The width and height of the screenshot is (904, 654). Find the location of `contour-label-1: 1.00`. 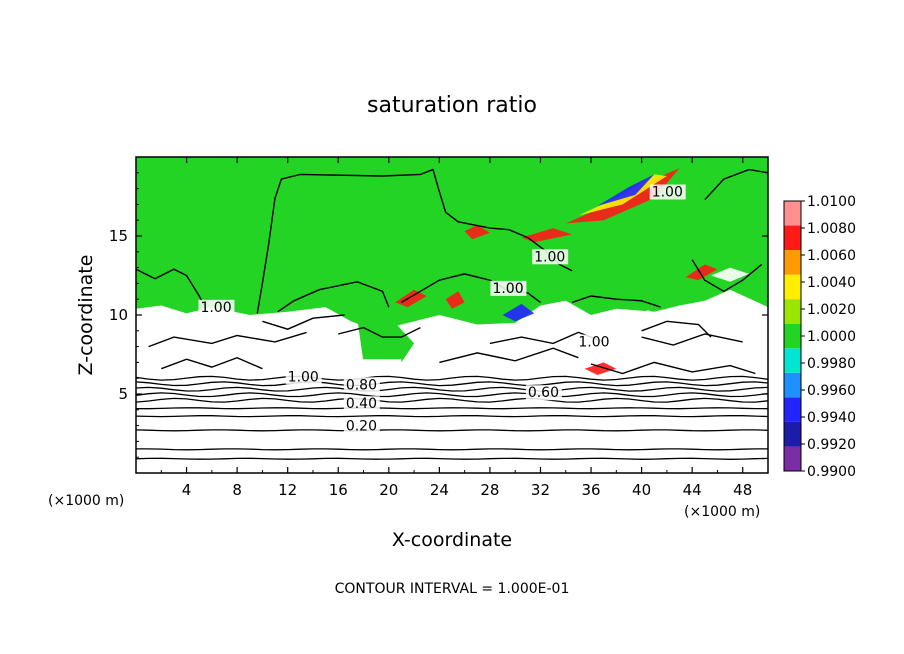

contour-label-1: 1.00 is located at coordinates (215, 308).